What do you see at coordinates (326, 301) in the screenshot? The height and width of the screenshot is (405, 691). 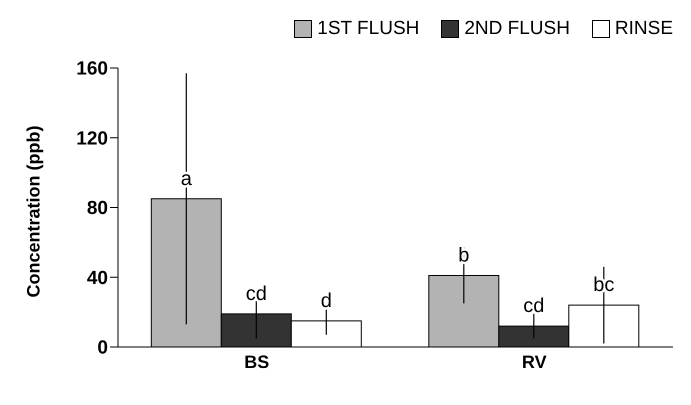 I see `data-label: d` at bounding box center [326, 301].